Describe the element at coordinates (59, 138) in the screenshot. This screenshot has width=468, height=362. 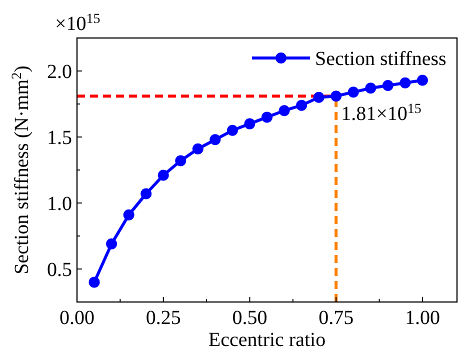
I see `y-tick-label: 1.5` at that location.